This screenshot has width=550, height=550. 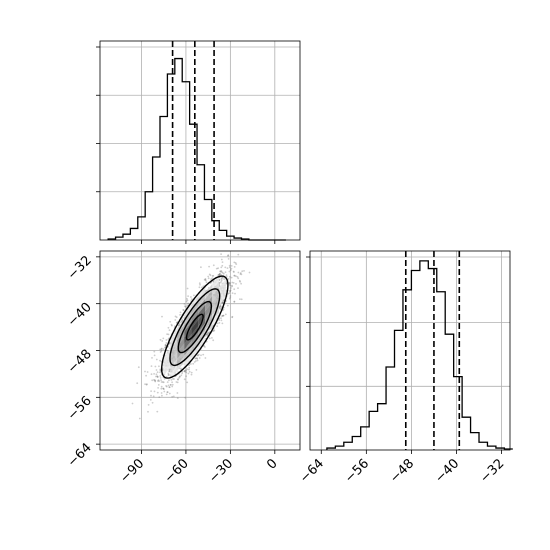 I want to click on hist-x-frame, so click(x=200, y=140).